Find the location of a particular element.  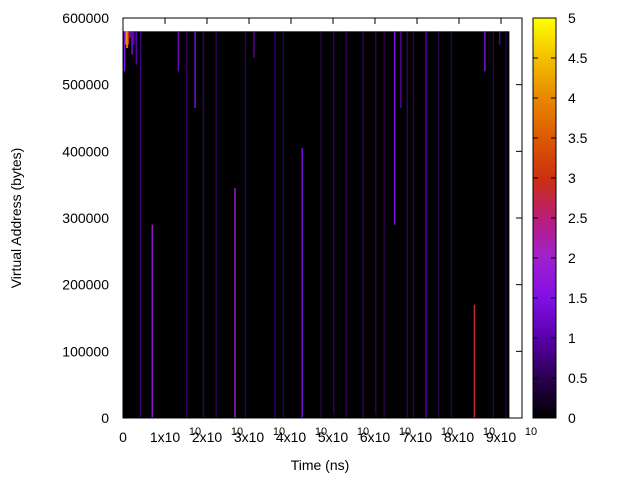

y-tick-label: 200000 is located at coordinates (85, 285).